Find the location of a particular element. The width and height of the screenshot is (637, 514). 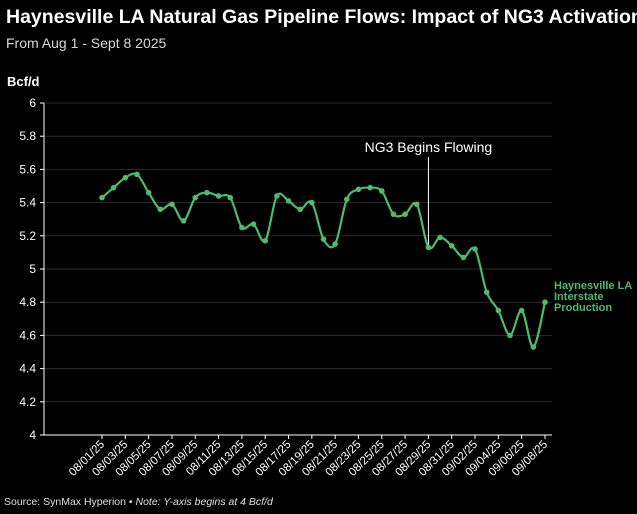

series-label-line: Haynesville LA is located at coordinates (593, 286).